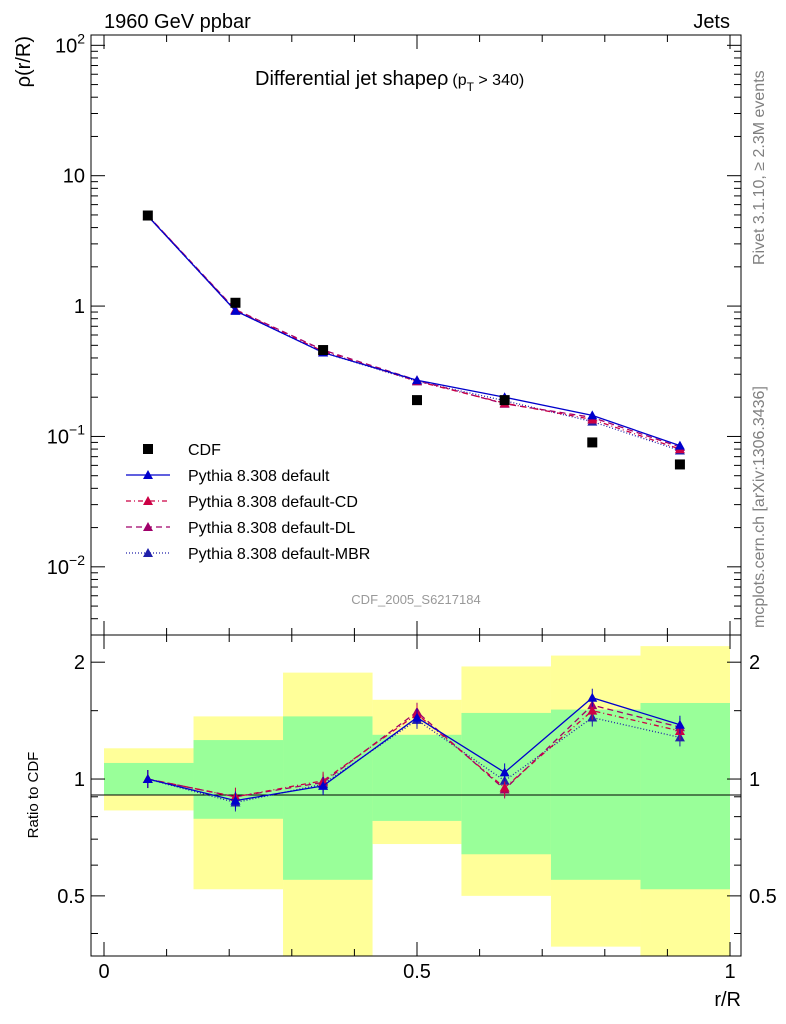 Image resolution: width=786 pixels, height=1024 pixels. What do you see at coordinates (177, 22) in the screenshot?
I see `energy-label: 1960 GeV ppbar` at bounding box center [177, 22].